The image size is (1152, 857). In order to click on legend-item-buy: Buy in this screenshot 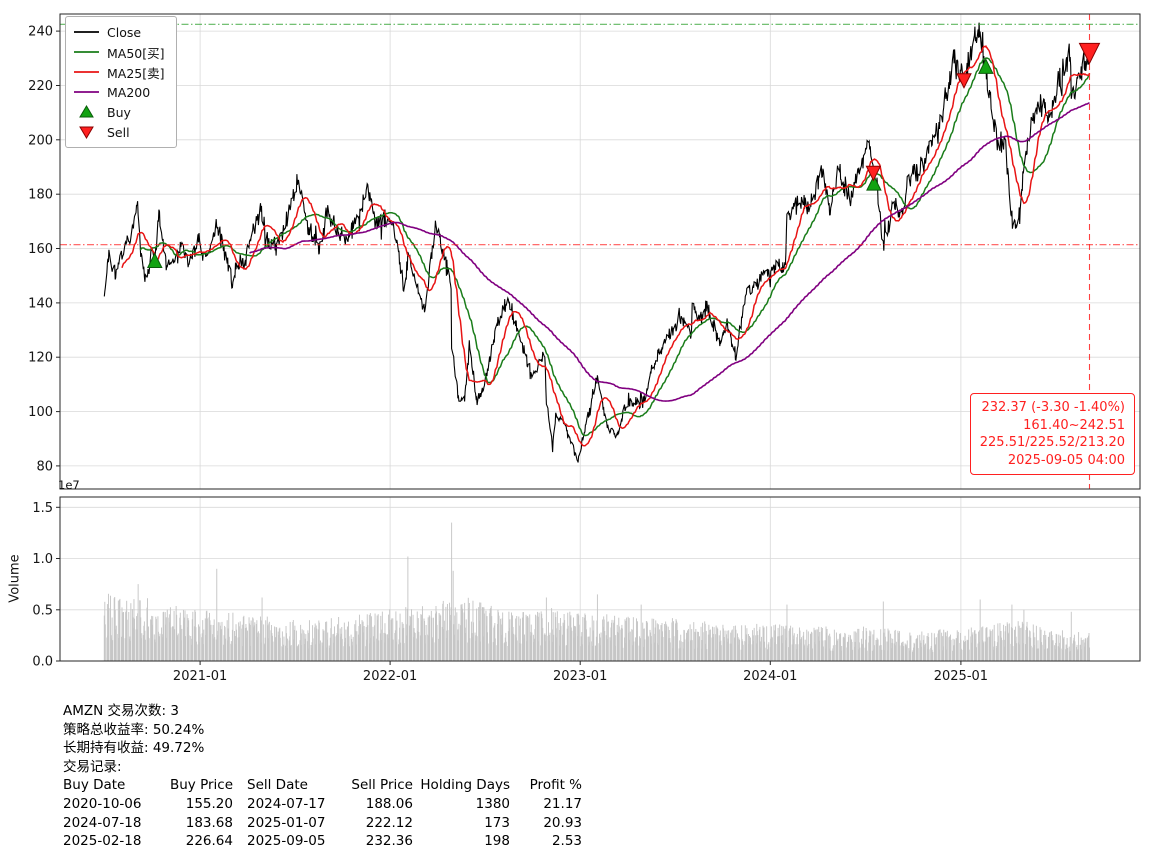, I will do `click(119, 112)`.